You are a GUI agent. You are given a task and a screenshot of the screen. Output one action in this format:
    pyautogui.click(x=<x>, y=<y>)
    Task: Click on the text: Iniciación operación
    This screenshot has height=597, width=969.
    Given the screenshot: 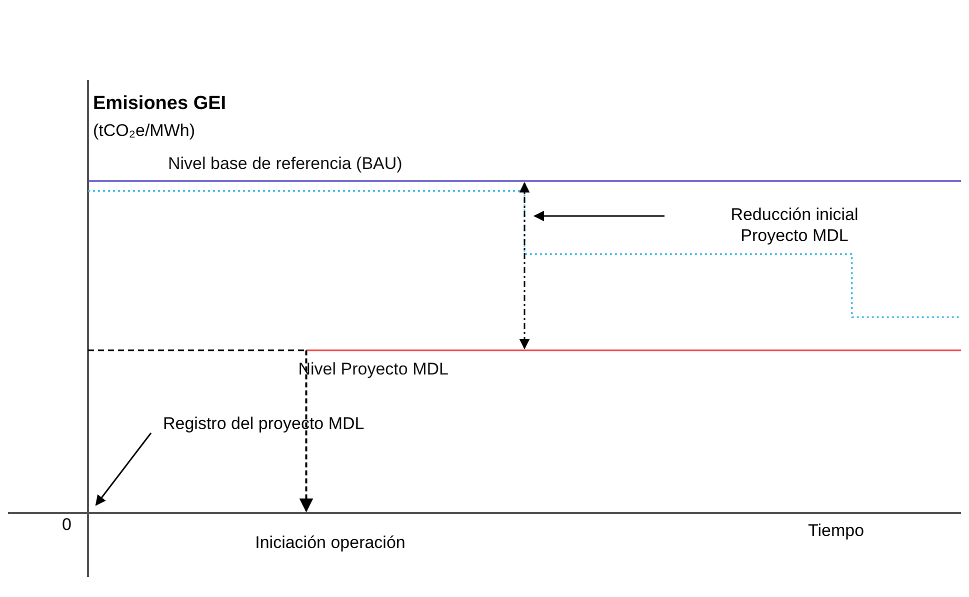 What is the action you would take?
    pyautogui.click(x=330, y=542)
    